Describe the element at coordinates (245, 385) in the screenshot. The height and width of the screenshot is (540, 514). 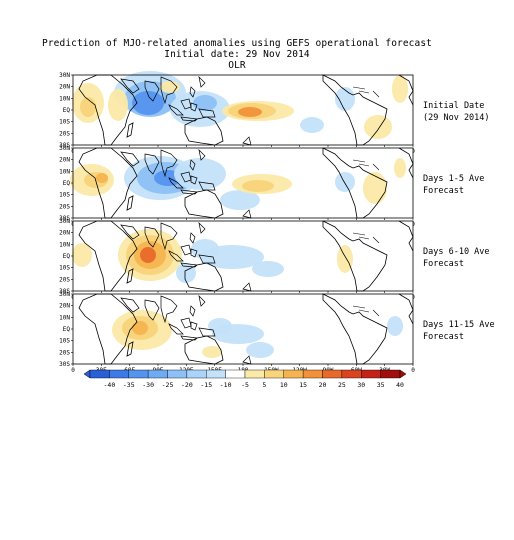
I see `colorbar-label: -5` at that location.